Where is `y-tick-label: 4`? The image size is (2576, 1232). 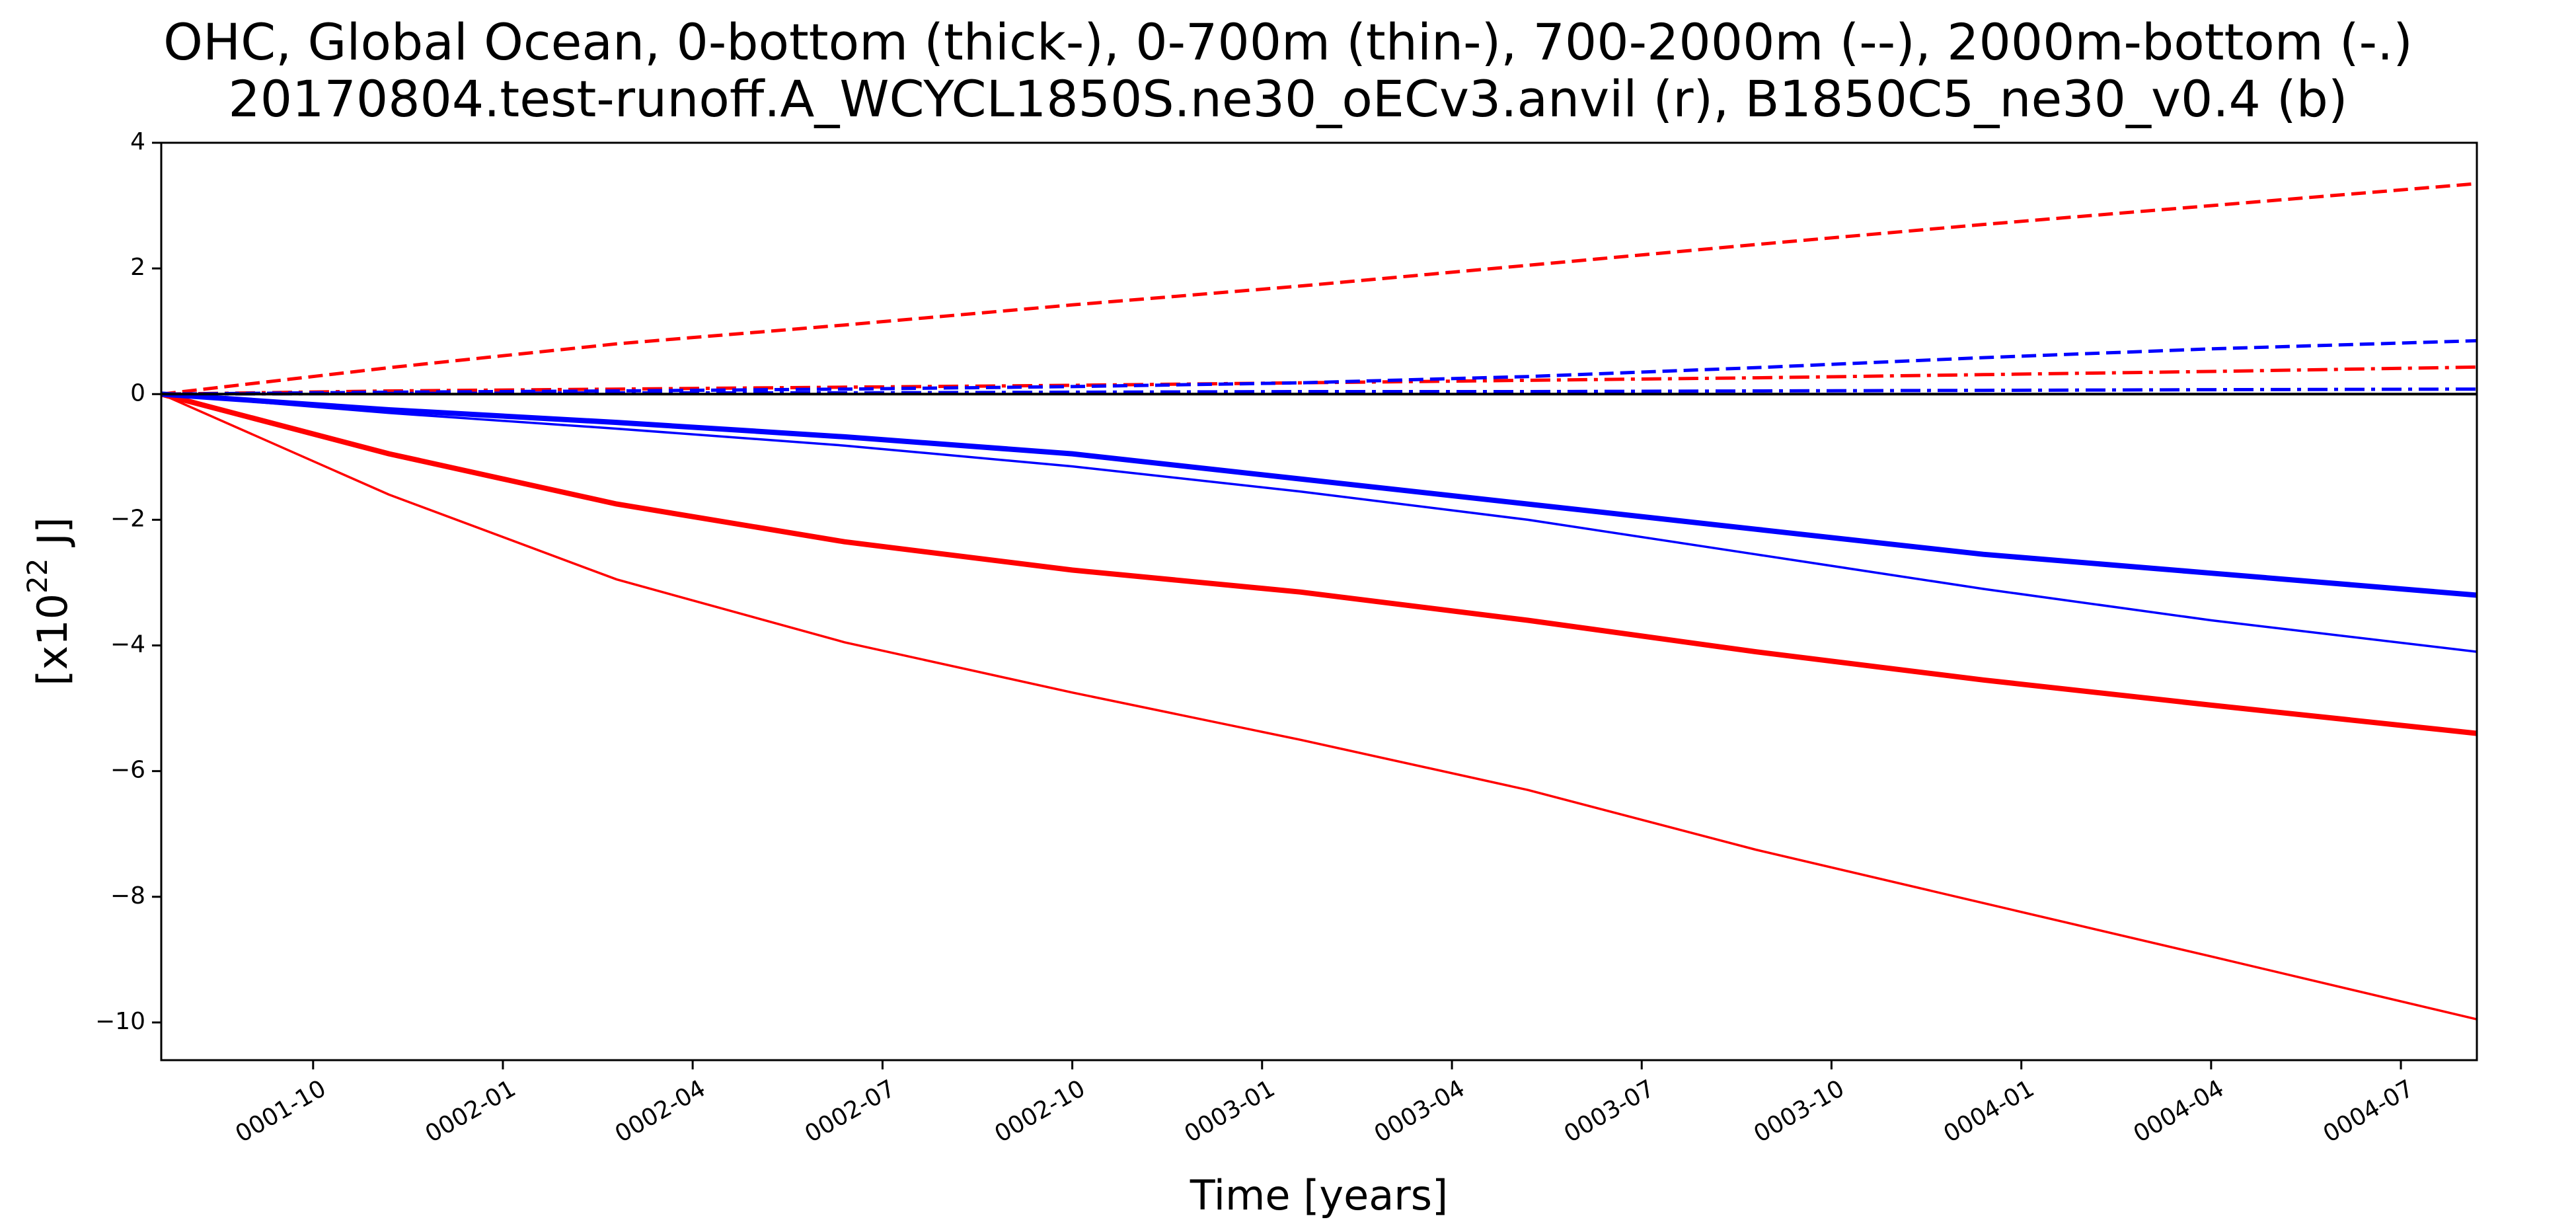 y-tick-label: 4 is located at coordinates (138, 141).